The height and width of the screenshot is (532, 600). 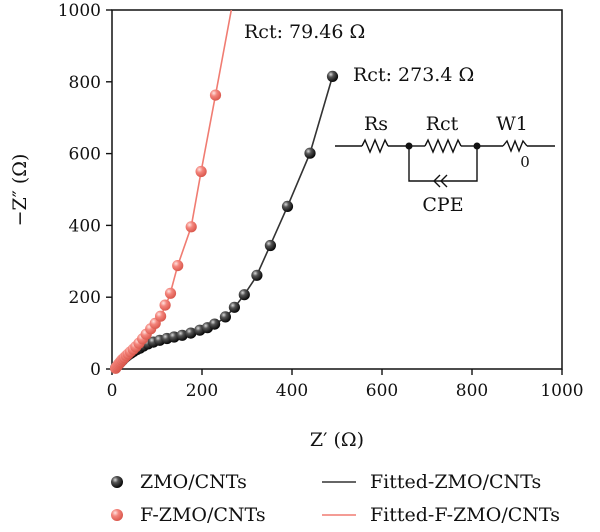 What do you see at coordinates (382, 391) in the screenshot?
I see `x-tick-label: 600` at bounding box center [382, 391].